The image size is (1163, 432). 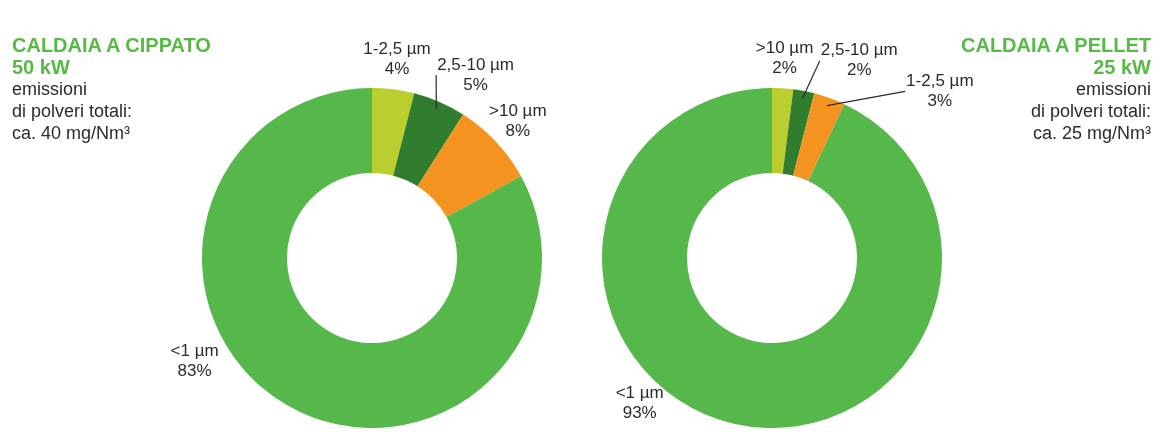 What do you see at coordinates (940, 101) in the screenshot?
I see `data-label: 3%` at bounding box center [940, 101].